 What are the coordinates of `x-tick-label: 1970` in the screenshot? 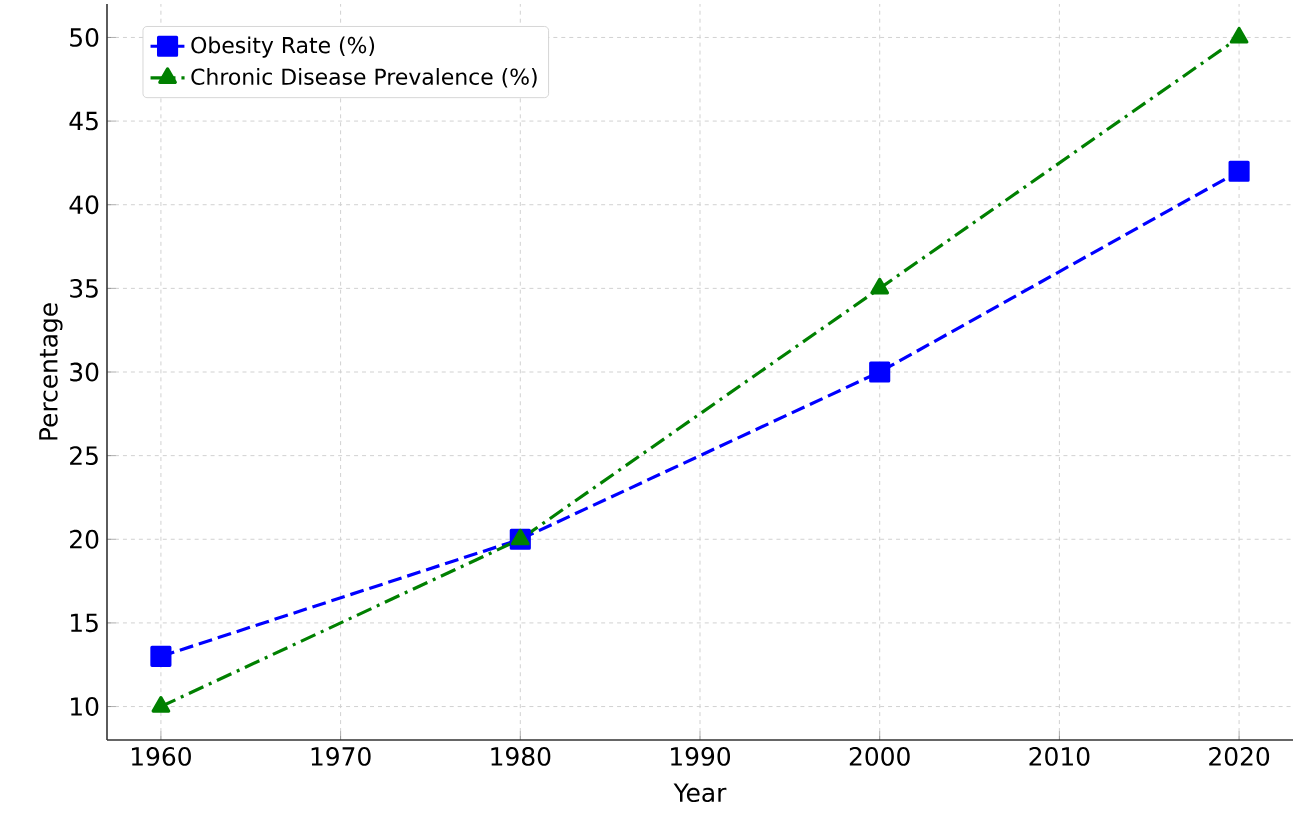 It's located at (341, 756).